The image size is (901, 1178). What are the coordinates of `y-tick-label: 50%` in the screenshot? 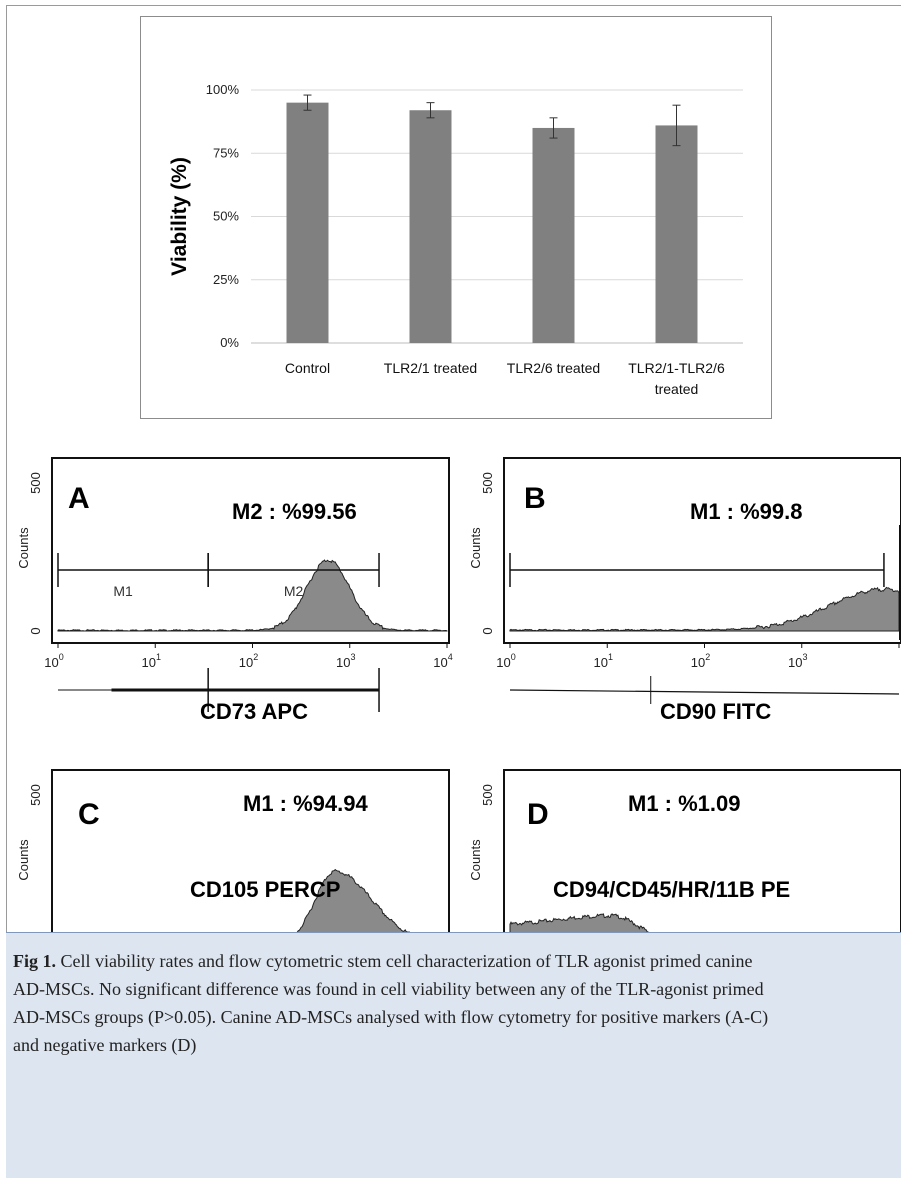 It's located at (226, 216).